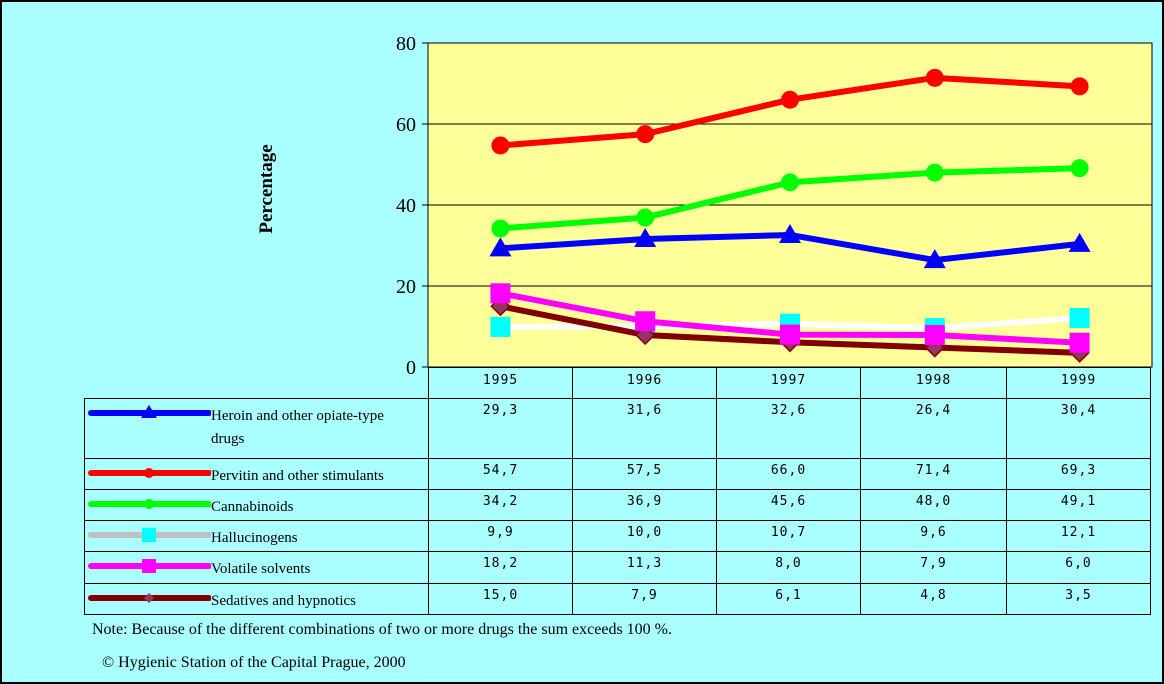 The height and width of the screenshot is (684, 1164). I want to click on x-tick-label: 1999, so click(1078, 383).